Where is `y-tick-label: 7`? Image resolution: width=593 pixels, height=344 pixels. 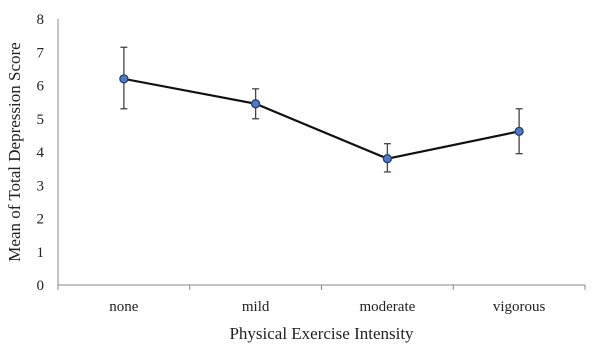
y-tick-label: 7 is located at coordinates (41, 53).